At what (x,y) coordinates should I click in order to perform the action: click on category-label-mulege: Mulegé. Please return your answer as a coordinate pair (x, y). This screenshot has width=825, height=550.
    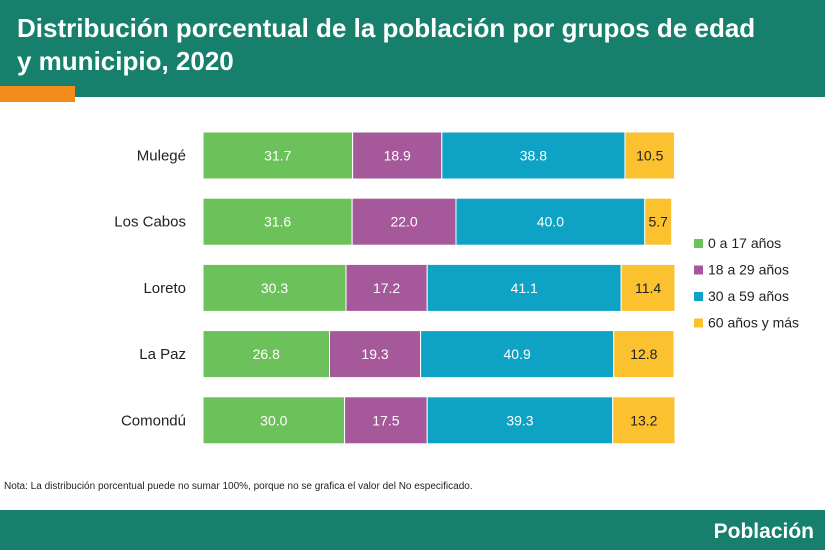
    Looking at the image, I should click on (161, 156).